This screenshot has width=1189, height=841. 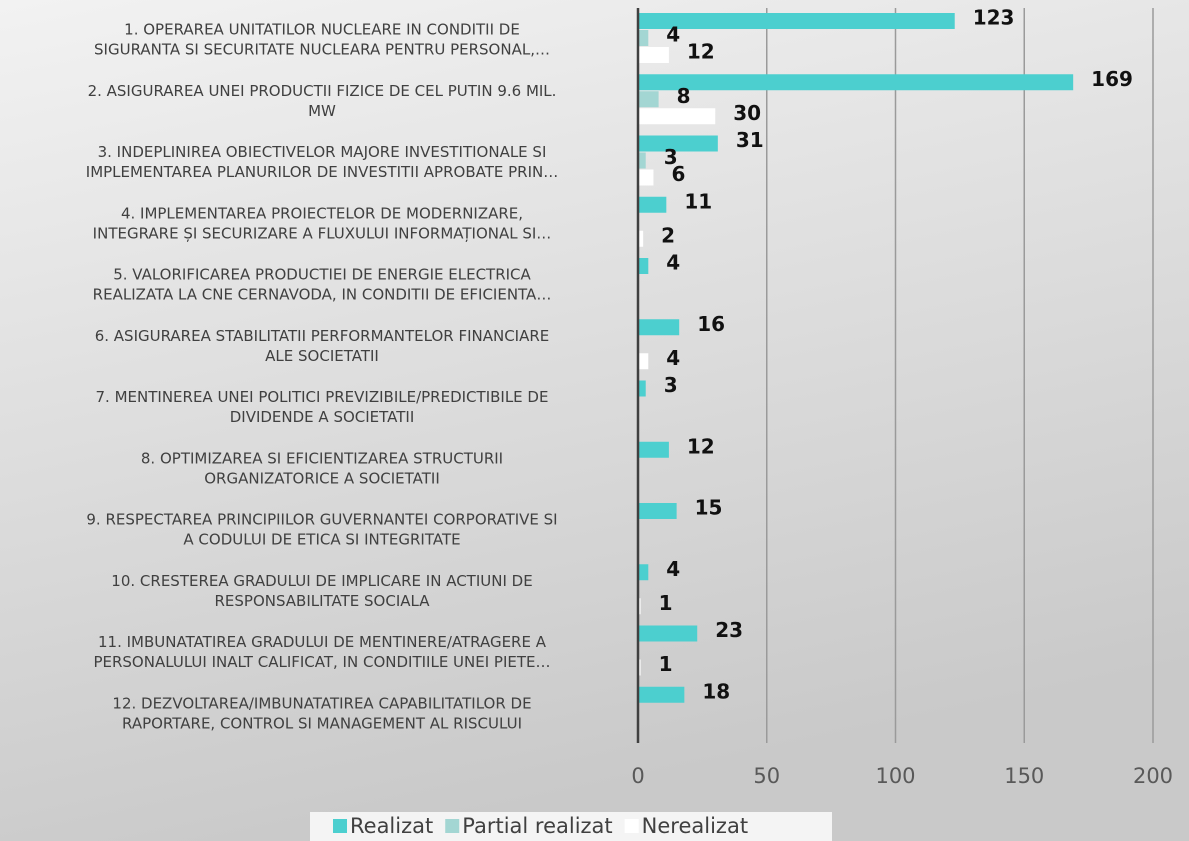 I want to click on x-tick-label: 200, so click(x=1153, y=776).